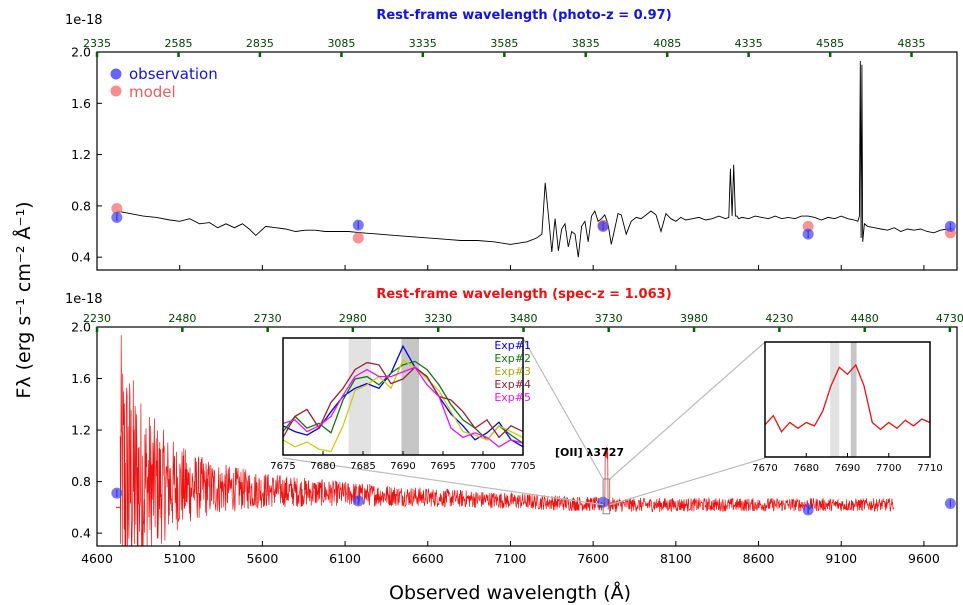  What do you see at coordinates (341, 43) in the screenshot?
I see `top-axis-tick-label: 3085` at bounding box center [341, 43].